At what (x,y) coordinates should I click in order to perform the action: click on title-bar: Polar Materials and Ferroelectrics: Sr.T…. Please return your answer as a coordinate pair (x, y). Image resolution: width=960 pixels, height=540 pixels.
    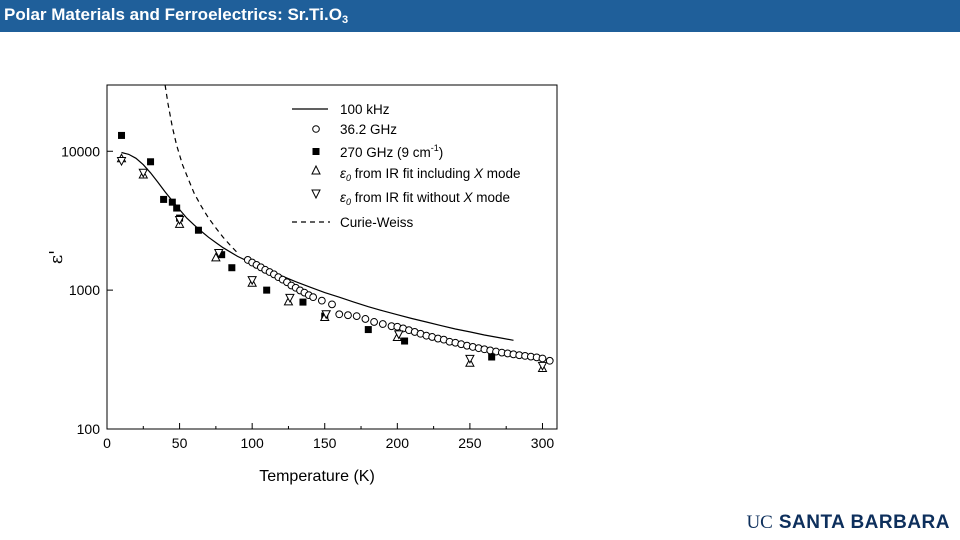
    Looking at the image, I should click on (480, 16).